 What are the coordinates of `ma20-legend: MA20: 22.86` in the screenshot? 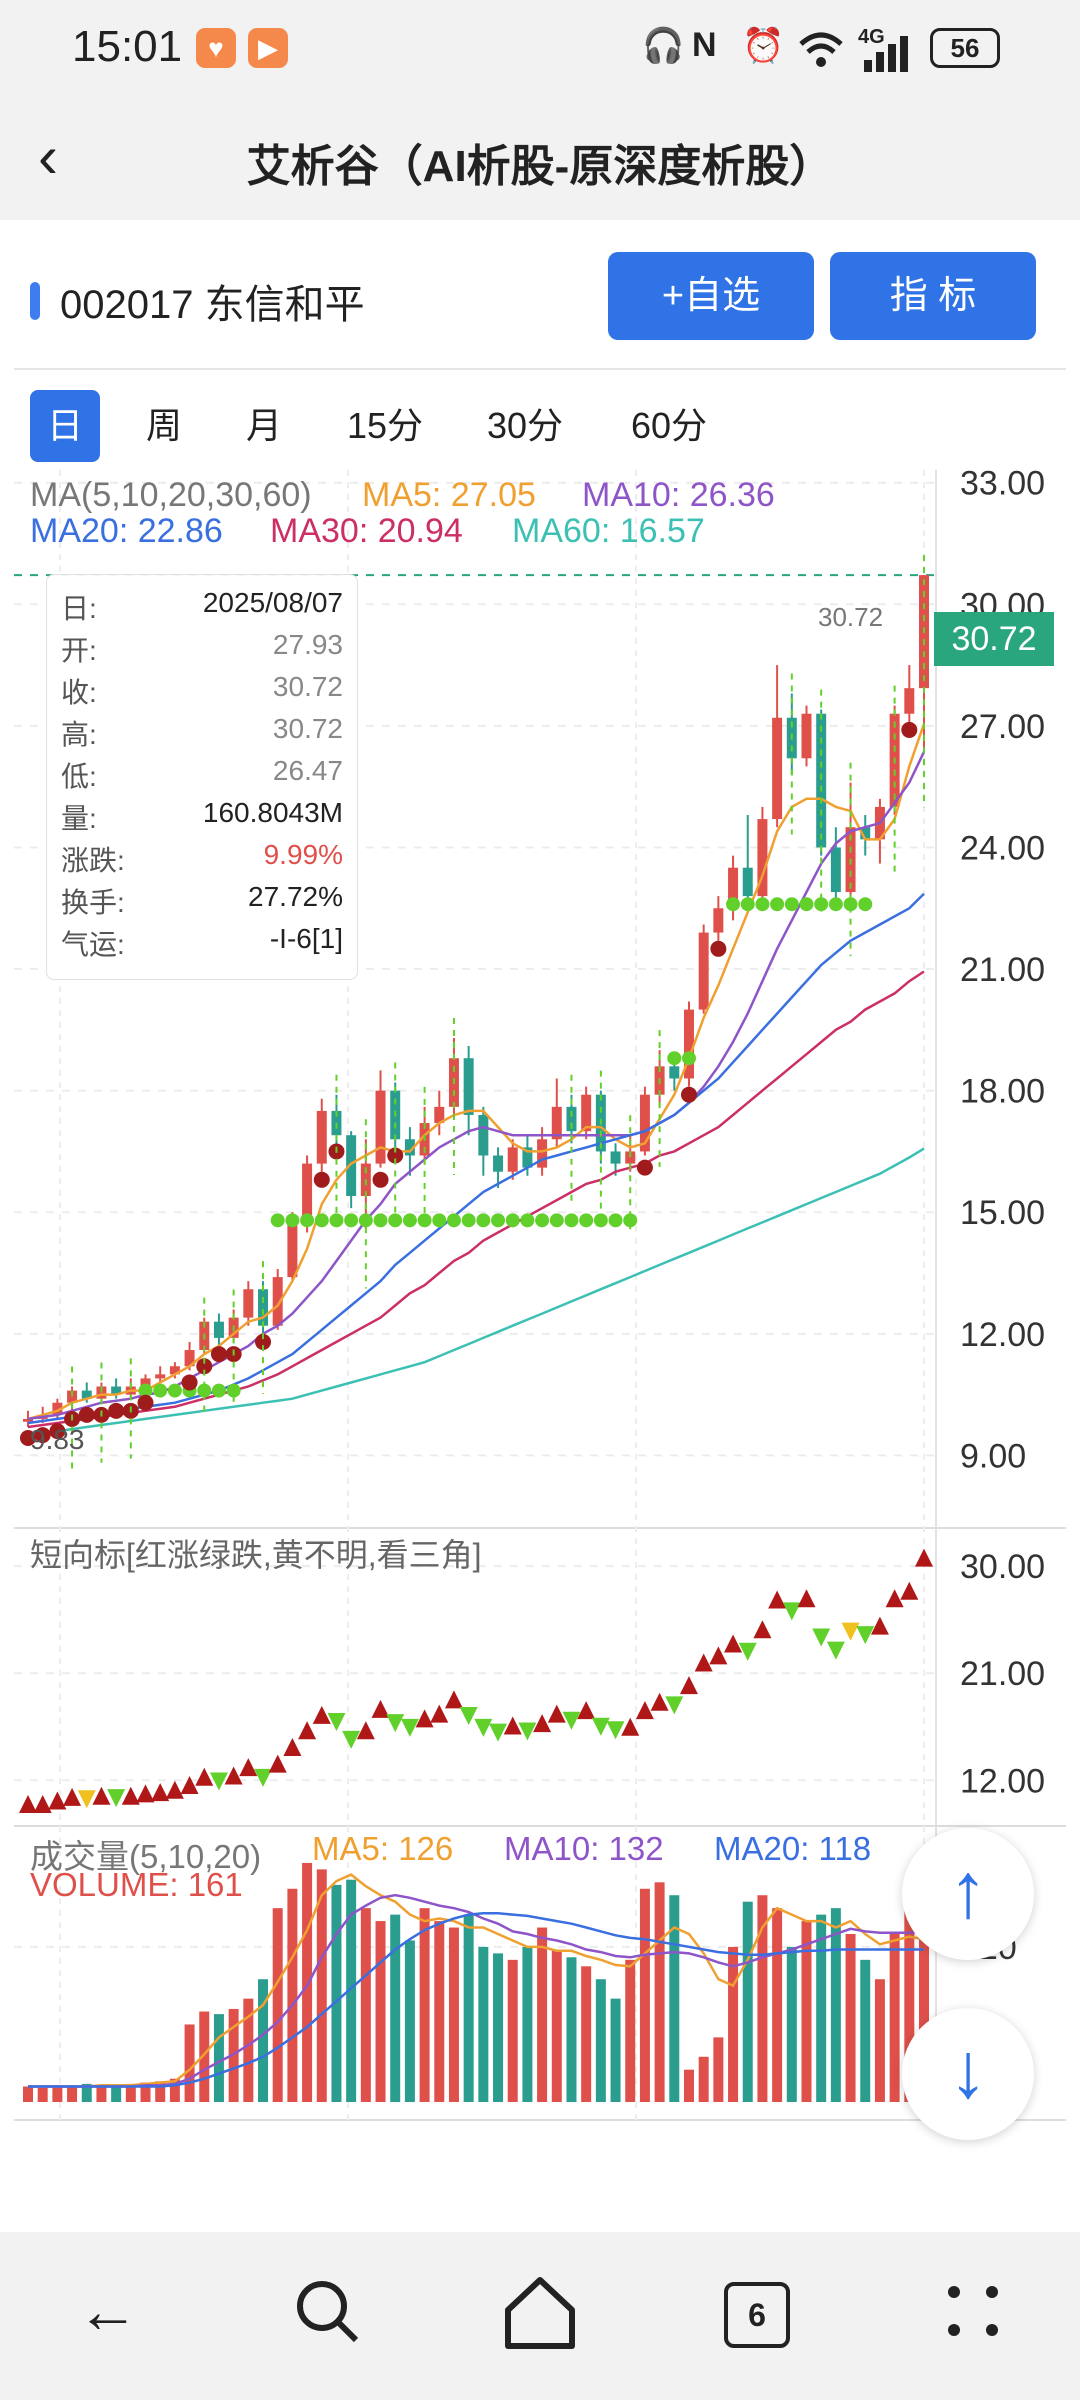 It's located at (126, 531).